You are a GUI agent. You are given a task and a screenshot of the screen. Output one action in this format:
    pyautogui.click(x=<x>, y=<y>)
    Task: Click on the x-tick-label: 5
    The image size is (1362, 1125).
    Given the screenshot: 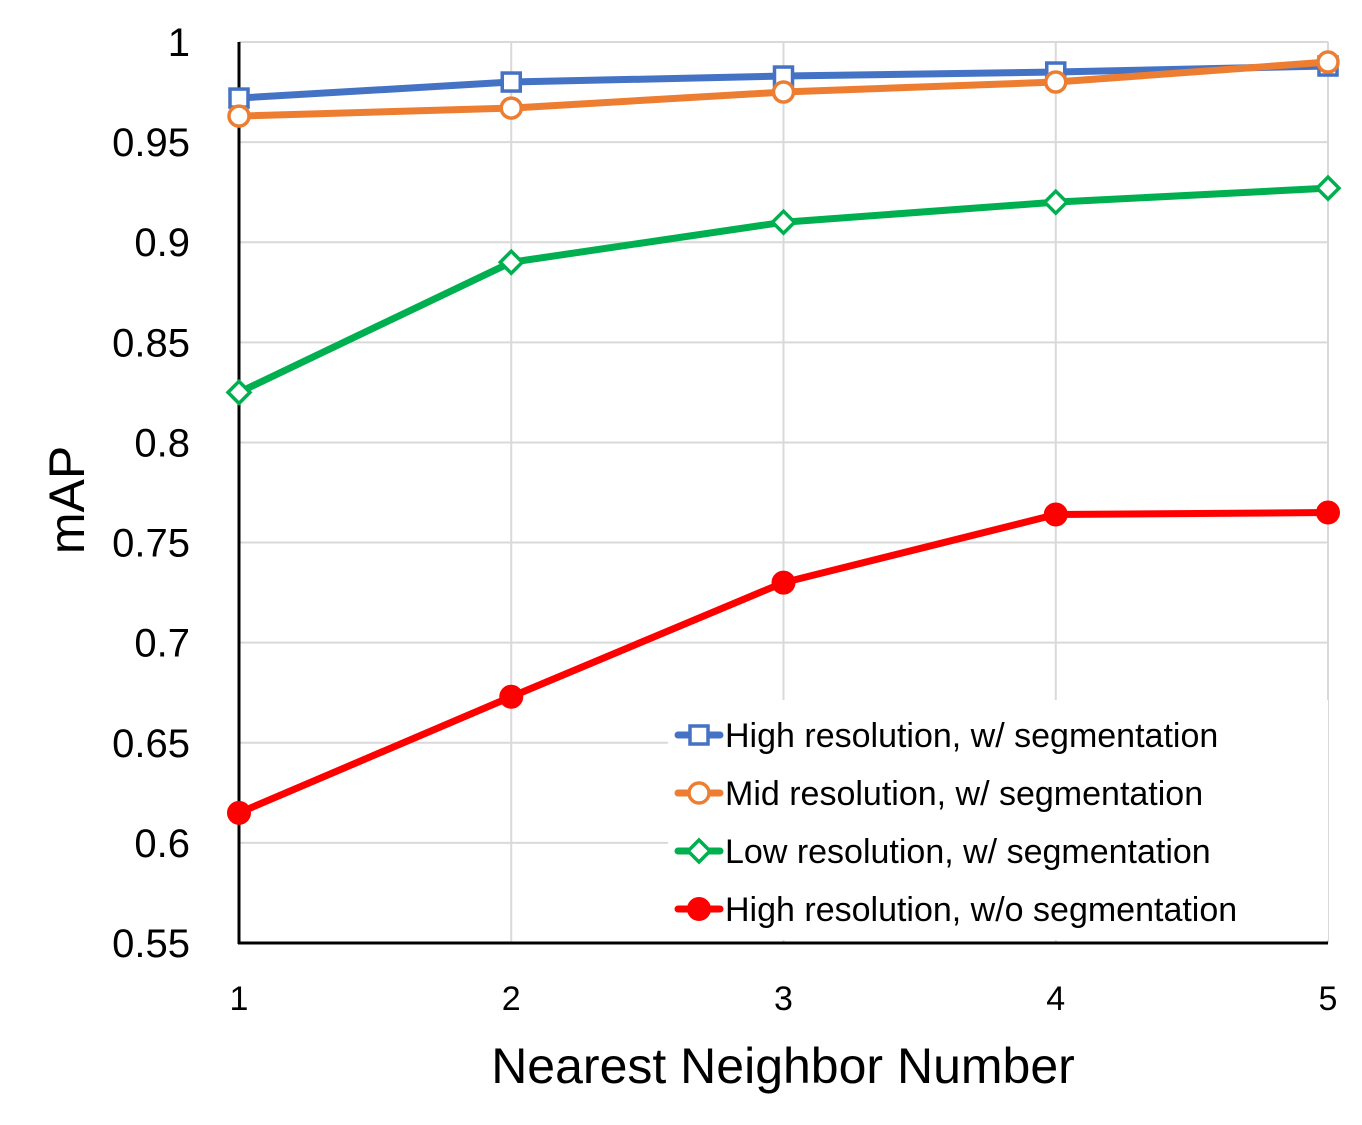 What is the action you would take?
    pyautogui.click(x=1328, y=999)
    